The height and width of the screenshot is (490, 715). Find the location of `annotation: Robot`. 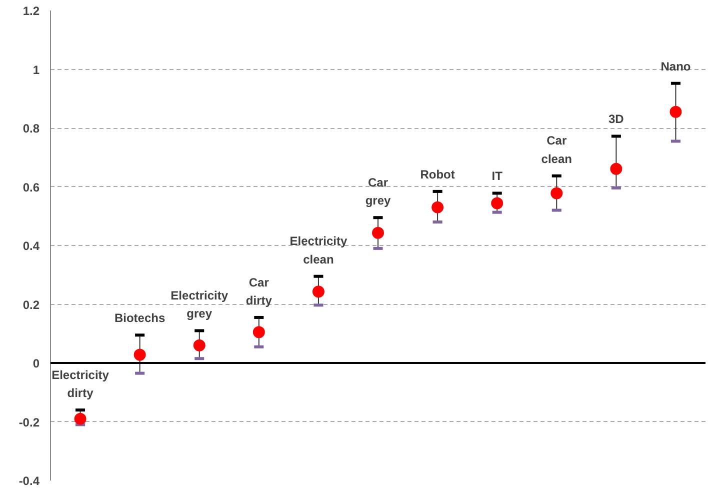

annotation: Robot is located at coordinates (437, 174).